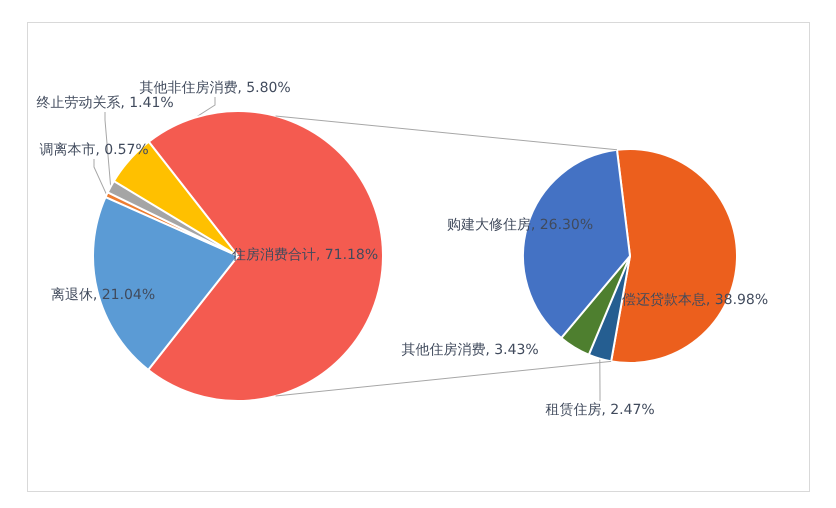  I want to click on slice-label: 终止劳动关系, 1.41%, so click(105, 103).